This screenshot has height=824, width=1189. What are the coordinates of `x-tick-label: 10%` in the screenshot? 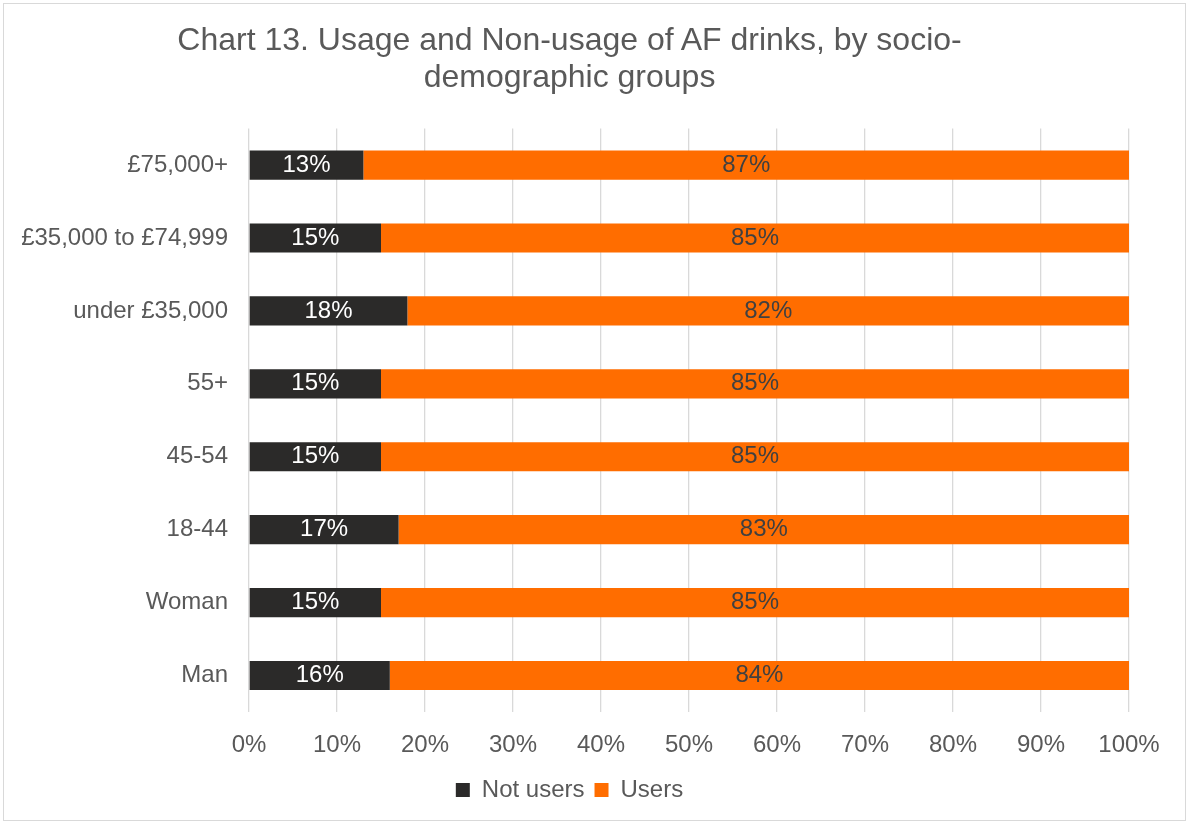 It's located at (337, 744).